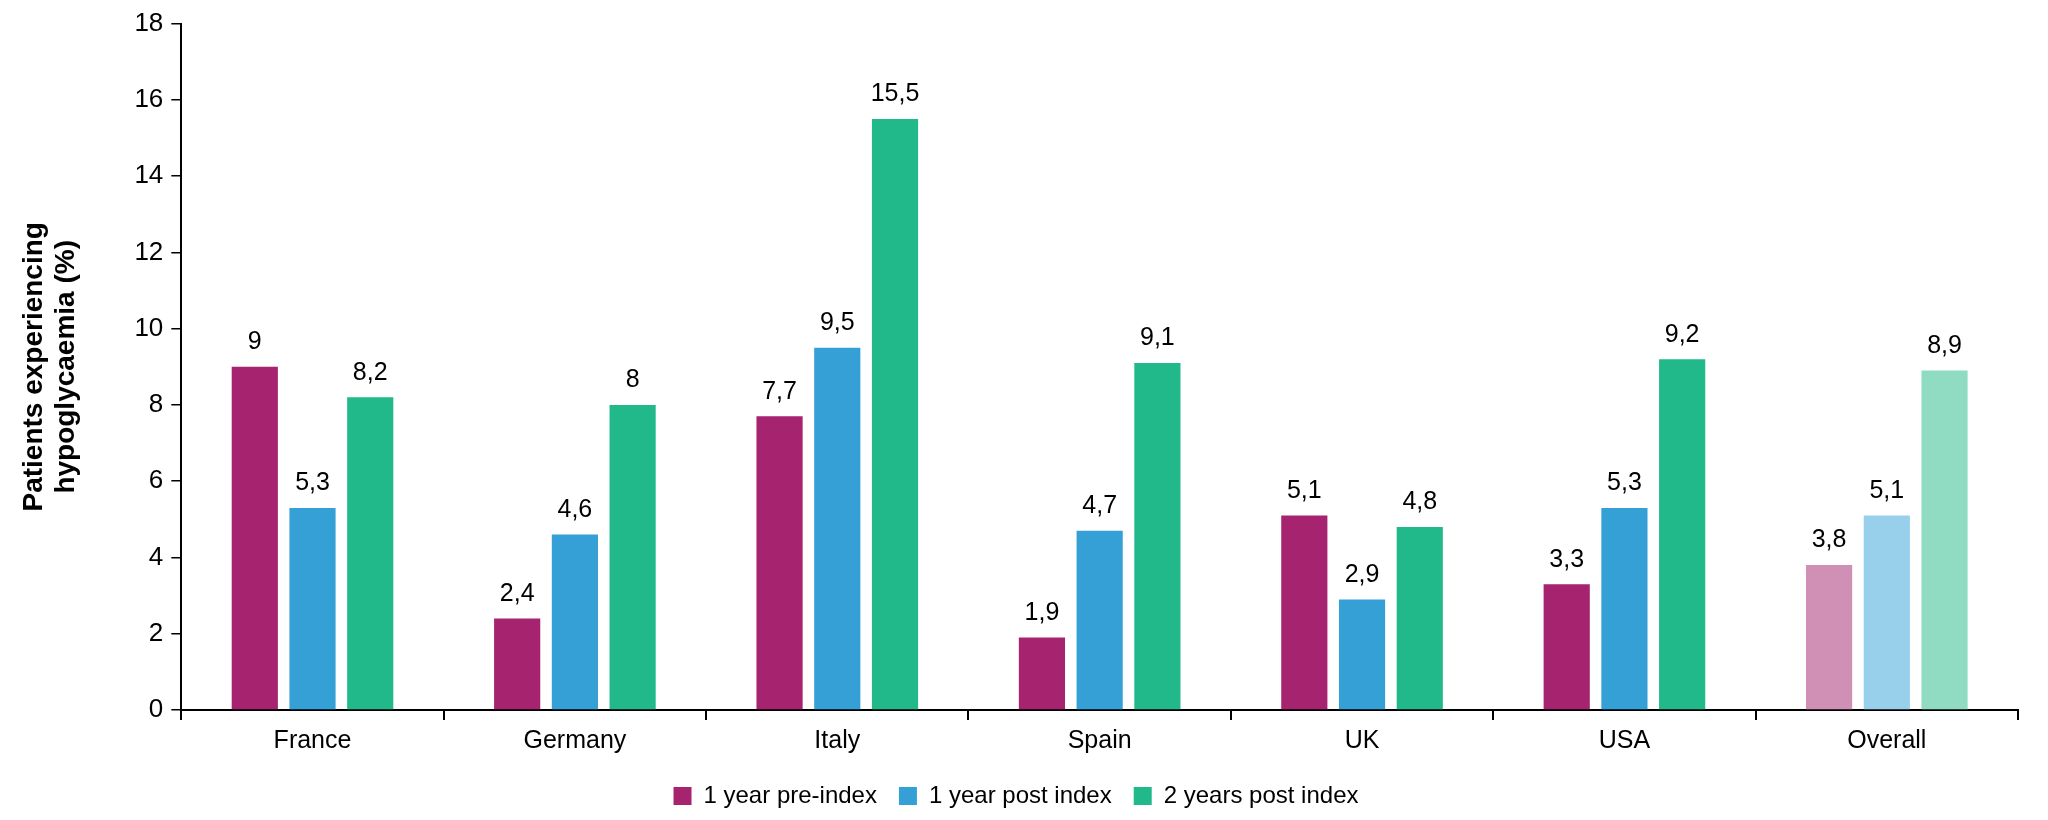  What do you see at coordinates (254, 340) in the screenshot?
I see `data-label: 9` at bounding box center [254, 340].